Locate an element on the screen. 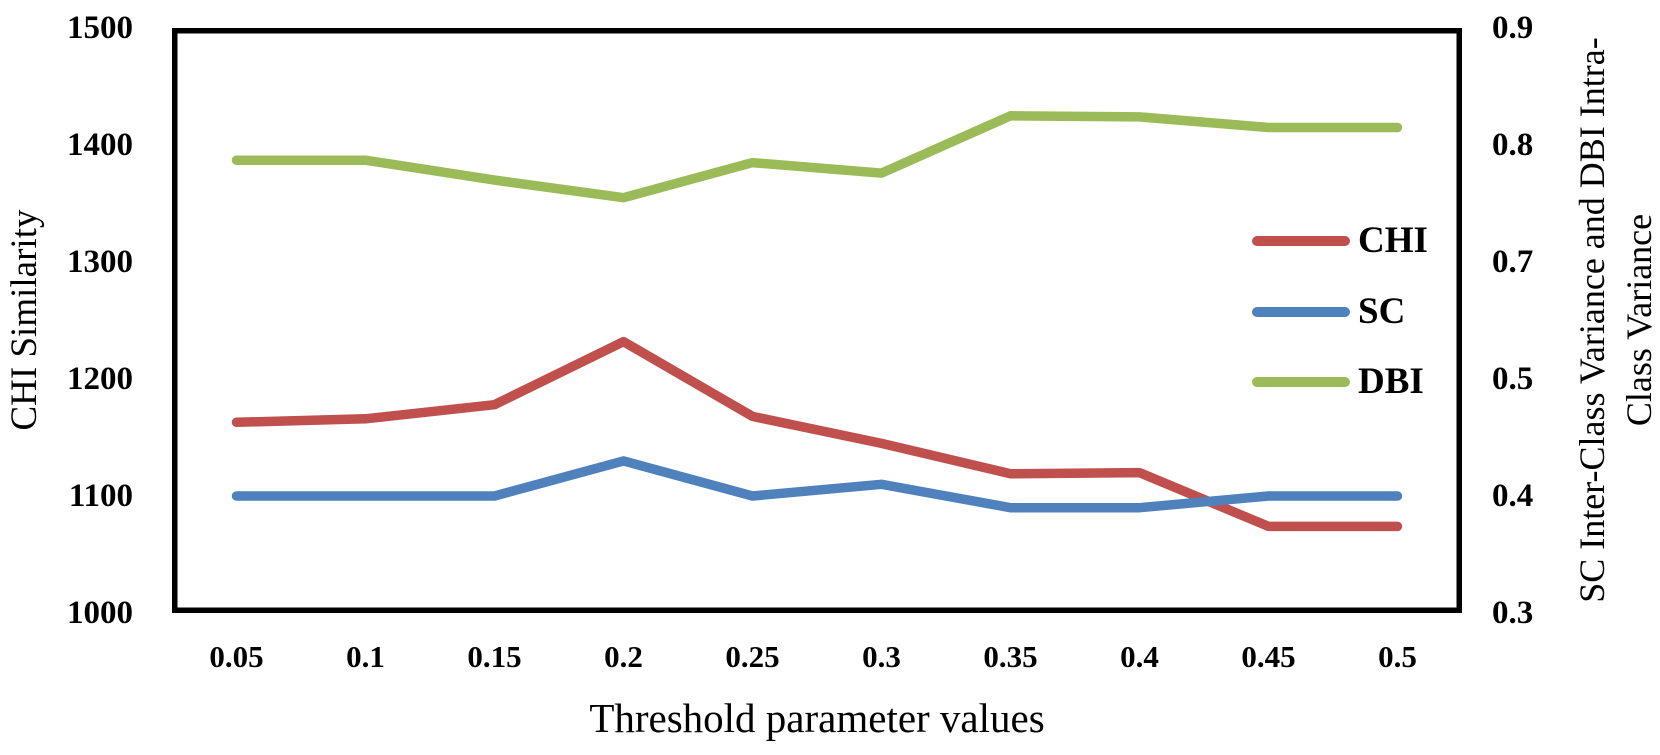 The height and width of the screenshot is (755, 1660). y-axis-right-title-line2: Class Variance is located at coordinates (1639, 320).